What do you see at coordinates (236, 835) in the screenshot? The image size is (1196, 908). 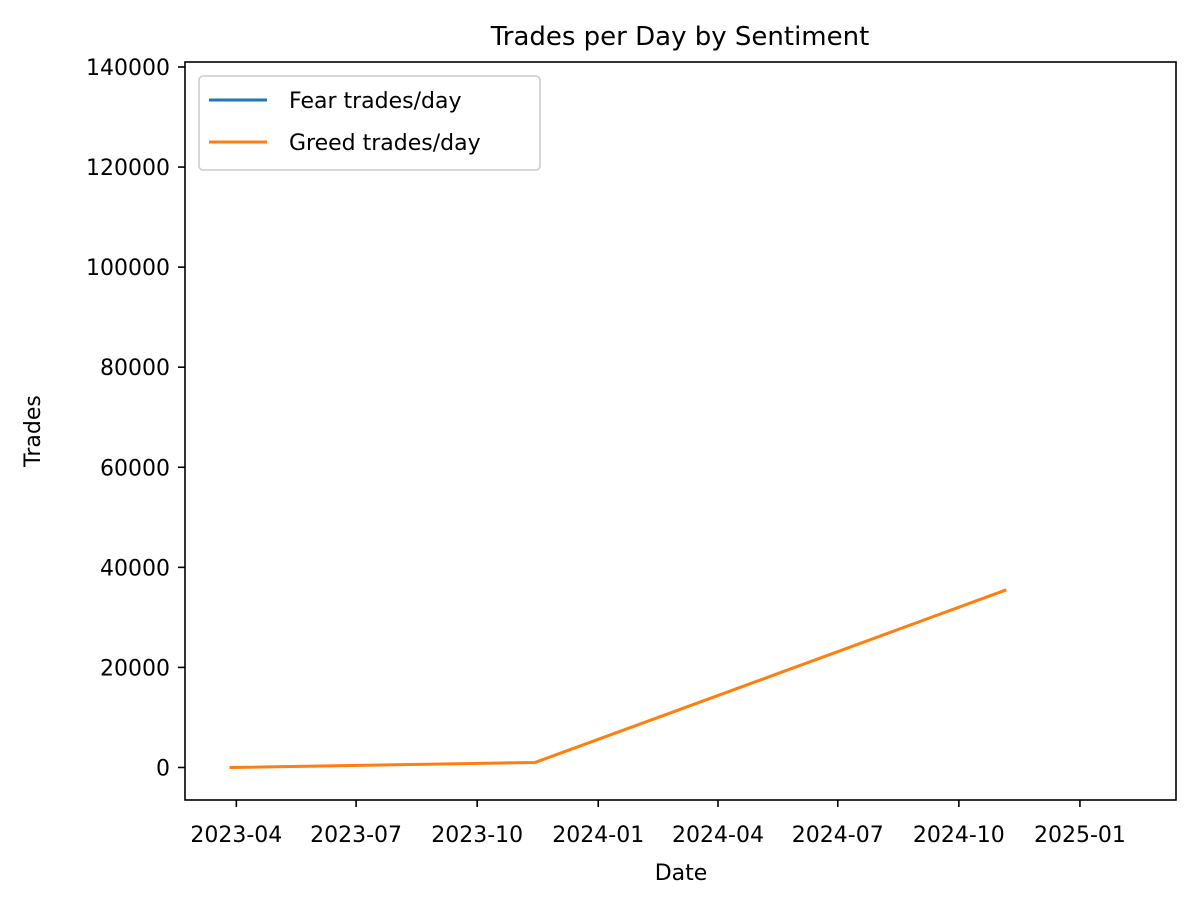 I see `x-tick-label: 2023-04` at bounding box center [236, 835].